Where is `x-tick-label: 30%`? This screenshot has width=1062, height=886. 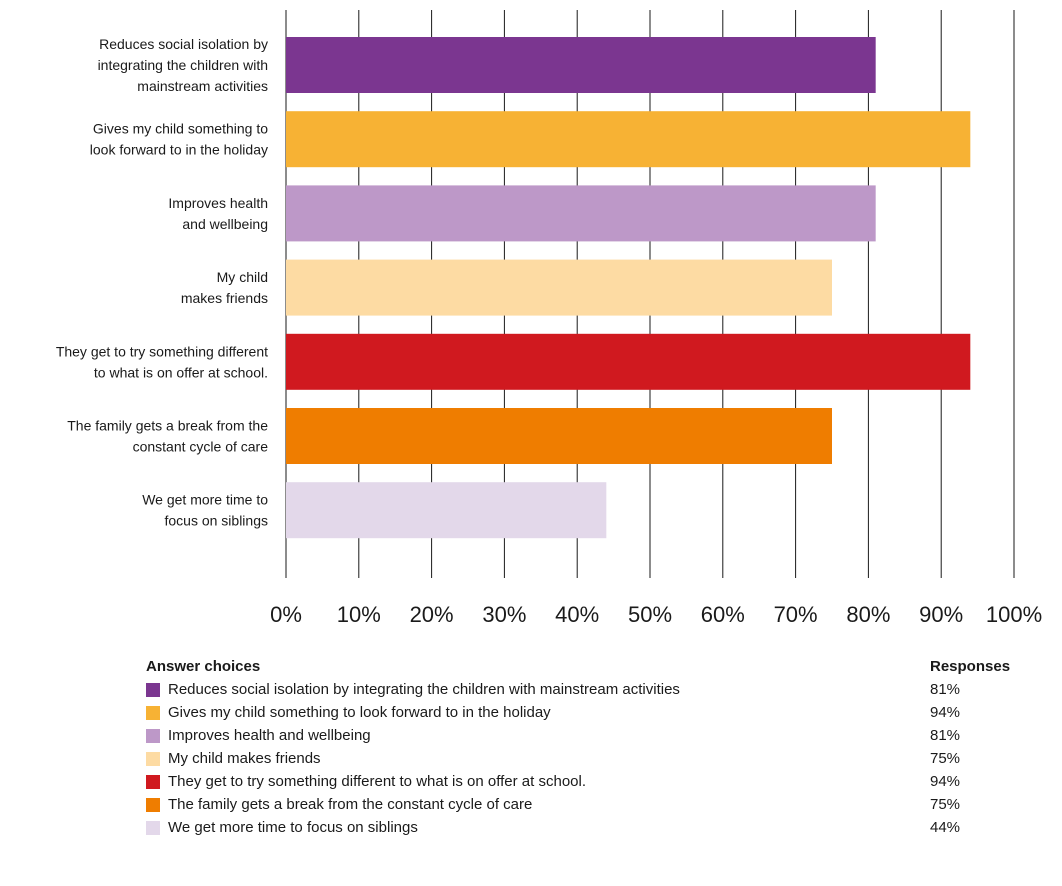 x-tick-label: 30% is located at coordinates (504, 614).